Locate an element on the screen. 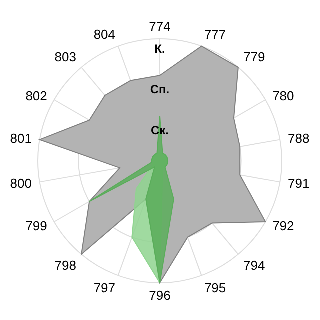 The height and width of the screenshot is (320, 320). spoke-label: 803 is located at coordinates (65, 56).